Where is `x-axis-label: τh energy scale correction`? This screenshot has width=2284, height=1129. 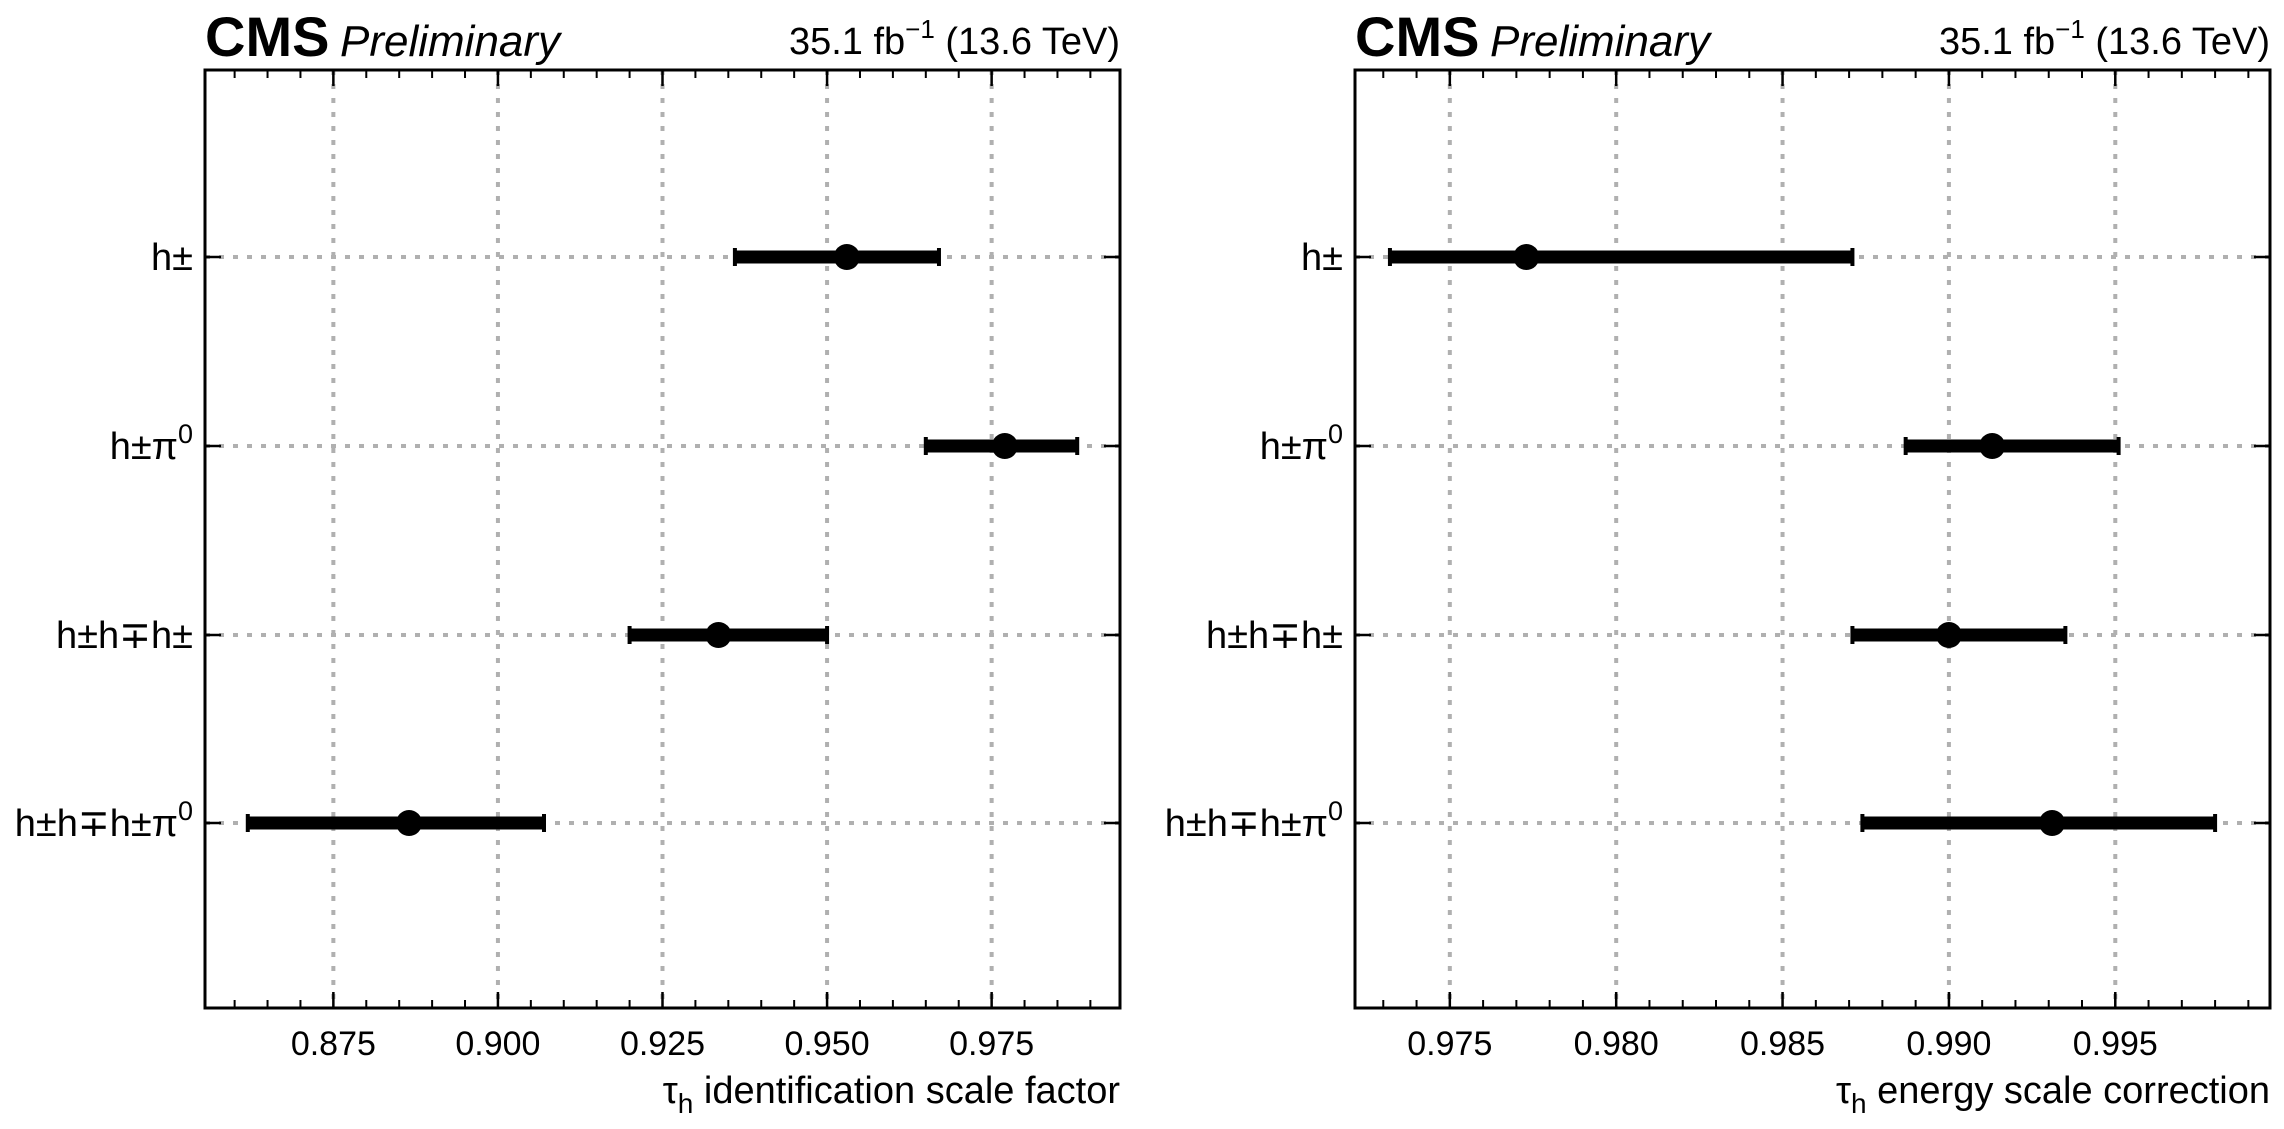
x-axis-label: τh energy scale correction is located at coordinates (2053, 1094).